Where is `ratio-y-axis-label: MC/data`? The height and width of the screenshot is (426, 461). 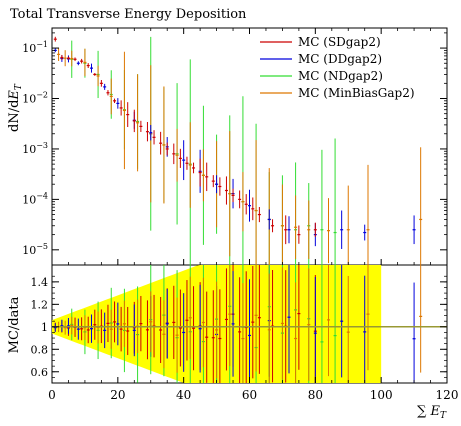 ratio-y-axis-label: MC/data is located at coordinates (14, 324).